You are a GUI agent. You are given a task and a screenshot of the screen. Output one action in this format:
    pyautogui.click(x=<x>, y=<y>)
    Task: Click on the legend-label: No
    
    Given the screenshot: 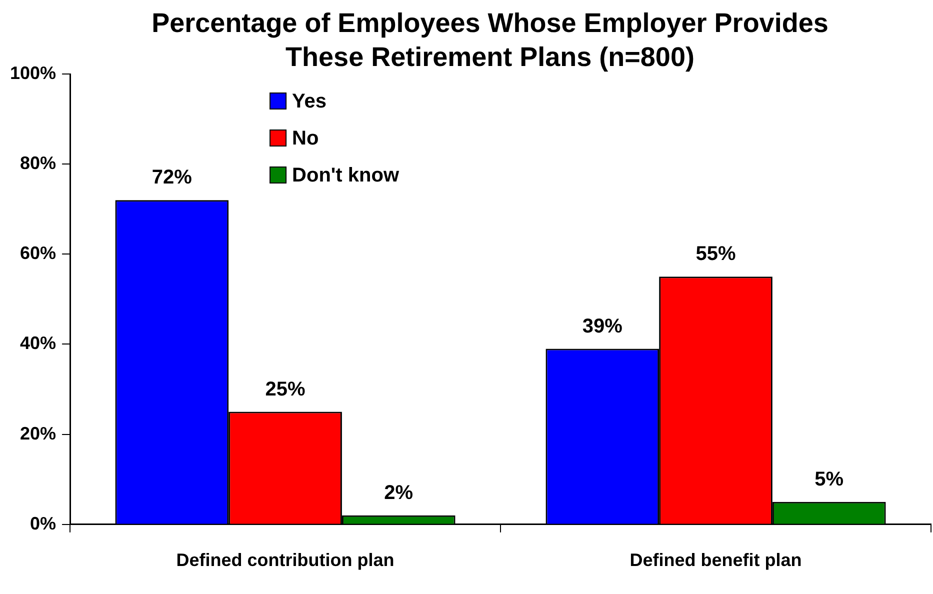 What is the action you would take?
    pyautogui.click(x=305, y=139)
    